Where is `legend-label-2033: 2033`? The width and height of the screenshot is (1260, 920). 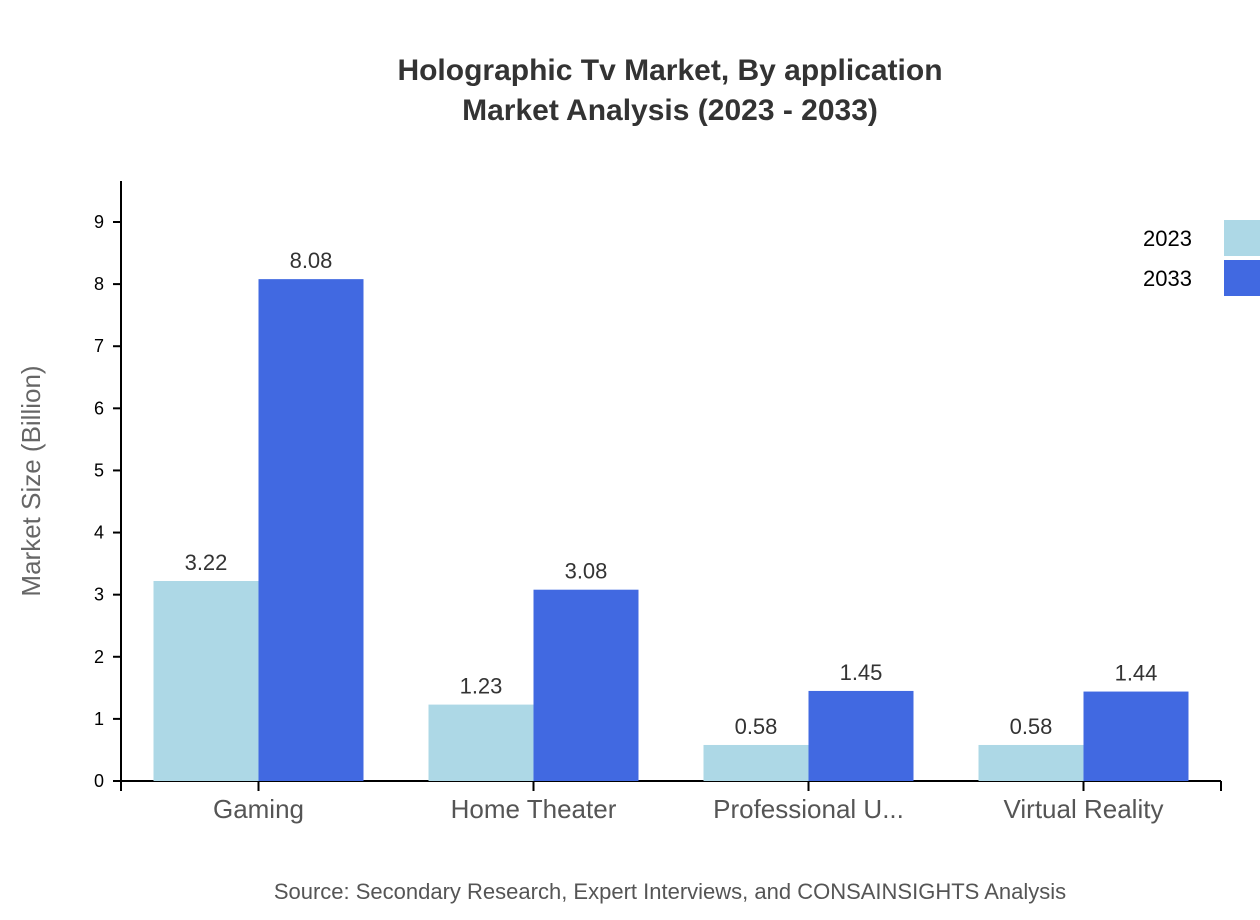 legend-label-2033: 2033 is located at coordinates (1167, 278).